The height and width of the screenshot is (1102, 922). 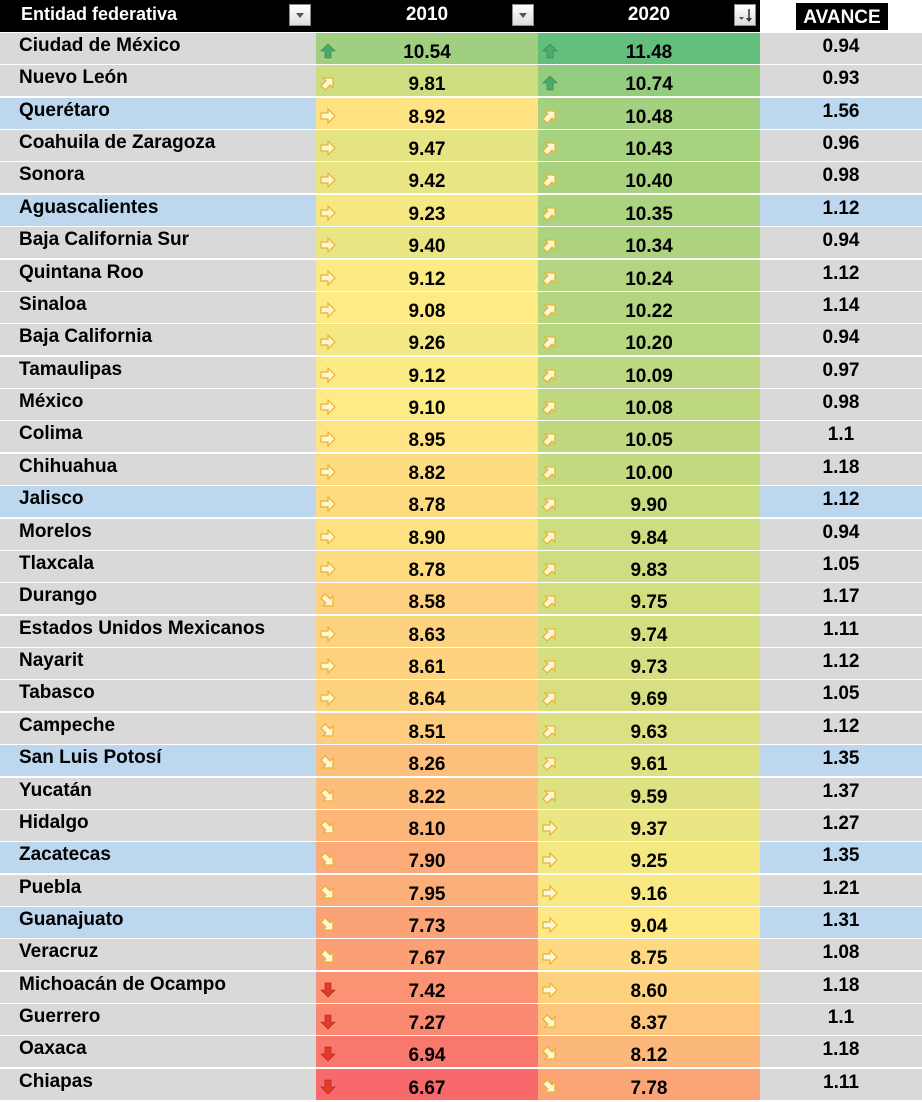 I want to click on cell-2010: 9.12, so click(x=427, y=275).